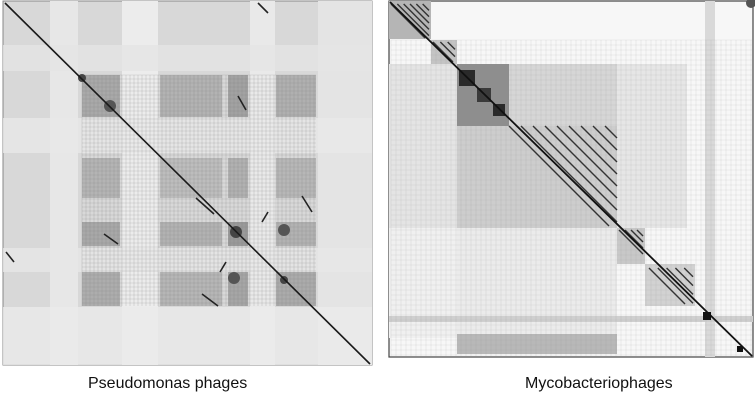 The image size is (755, 400). I want to click on caption-pseudomonas-phages: Pseudomonas phages, so click(168, 383).